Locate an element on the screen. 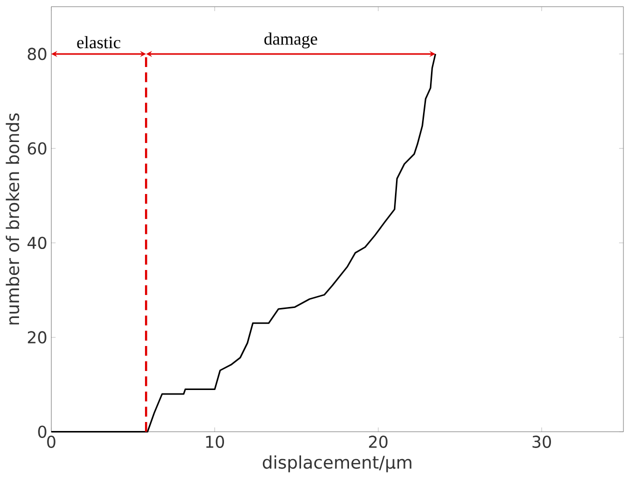 Image resolution: width=628 pixels, height=478 pixels. x-tick-label: 0 is located at coordinates (51, 442).